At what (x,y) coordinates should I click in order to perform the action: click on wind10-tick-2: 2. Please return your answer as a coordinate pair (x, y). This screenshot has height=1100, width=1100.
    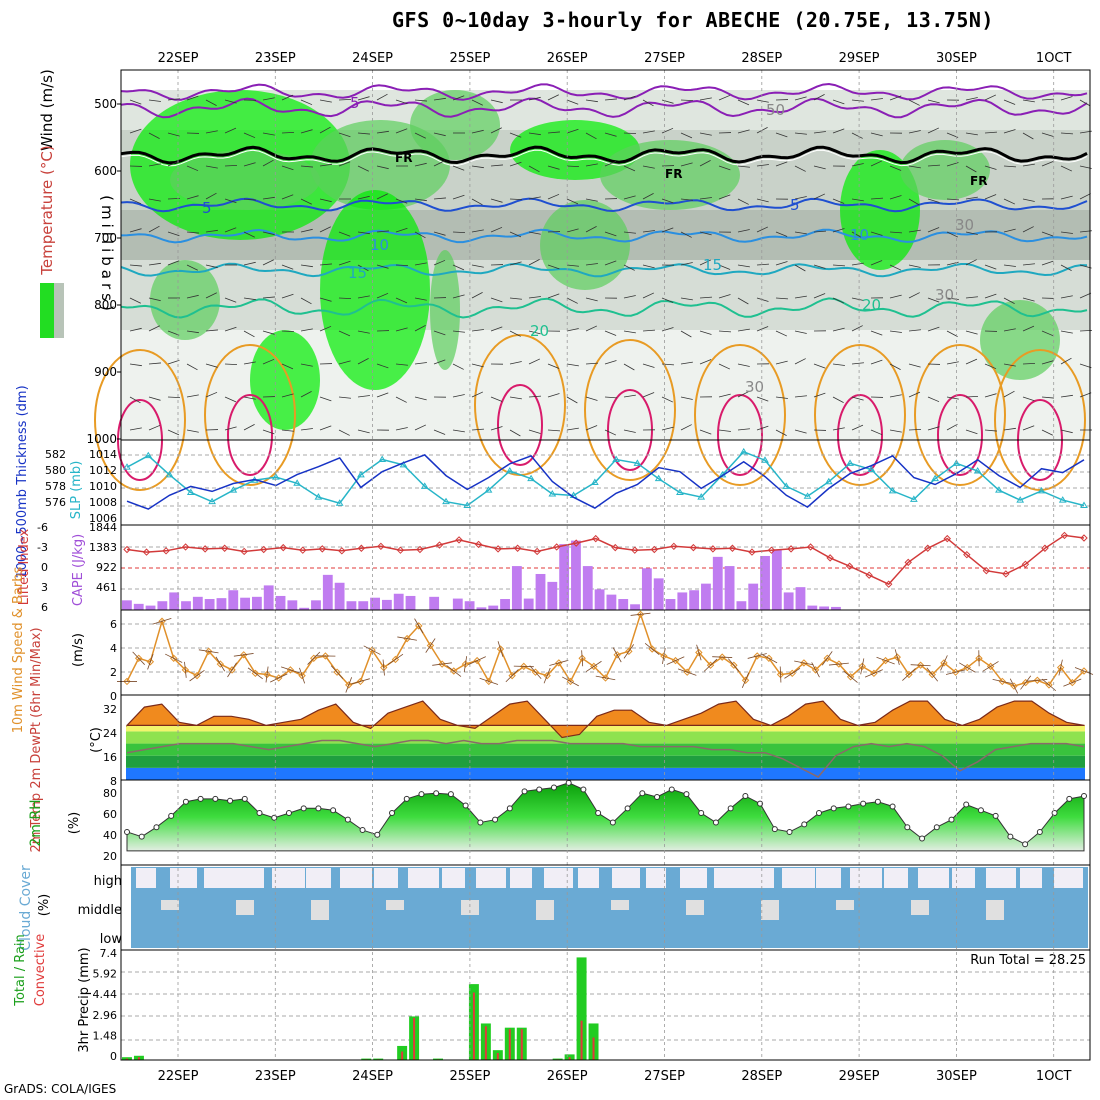
    Looking at the image, I should click on (113, 672).